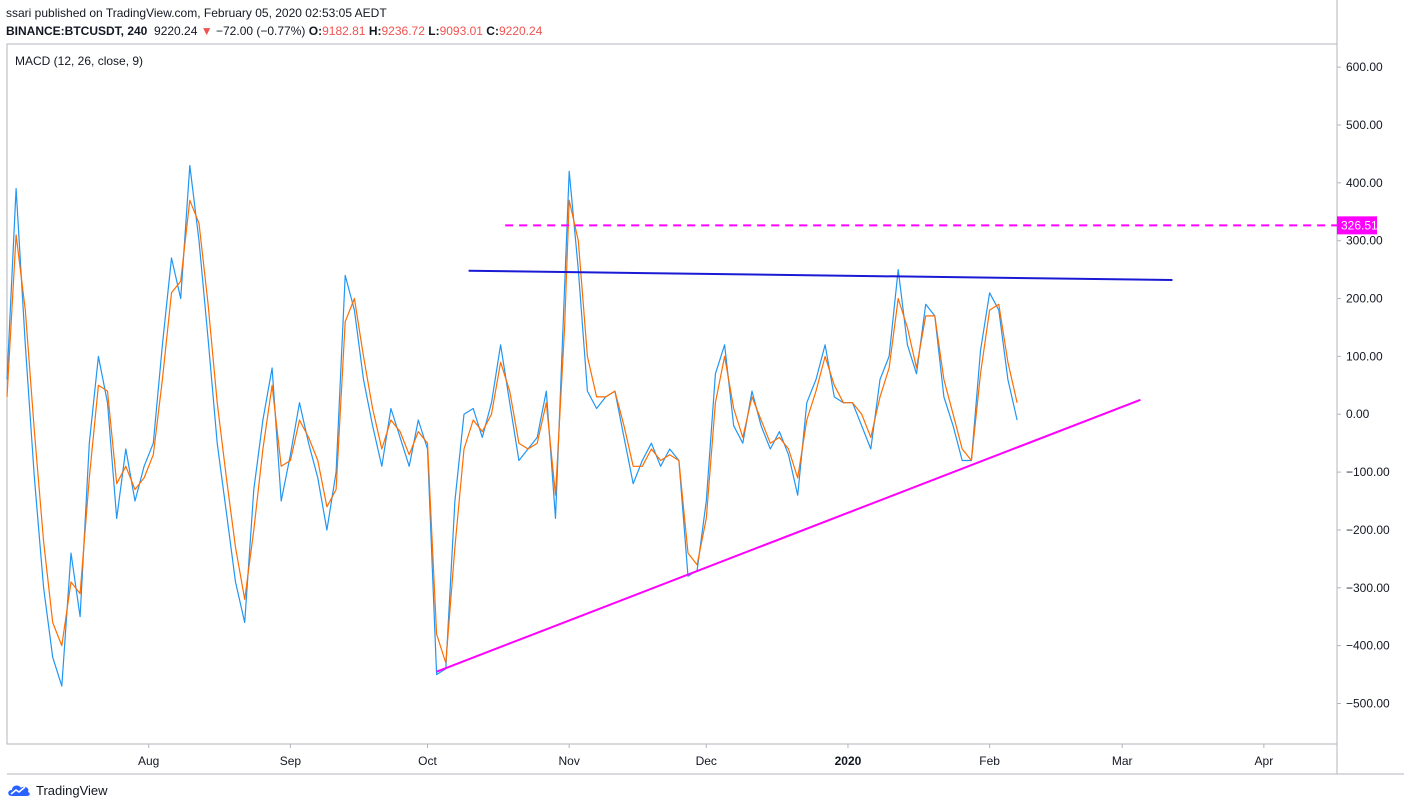  Describe the element at coordinates (72, 790) in the screenshot. I see `footer-brand: TradingView` at that location.